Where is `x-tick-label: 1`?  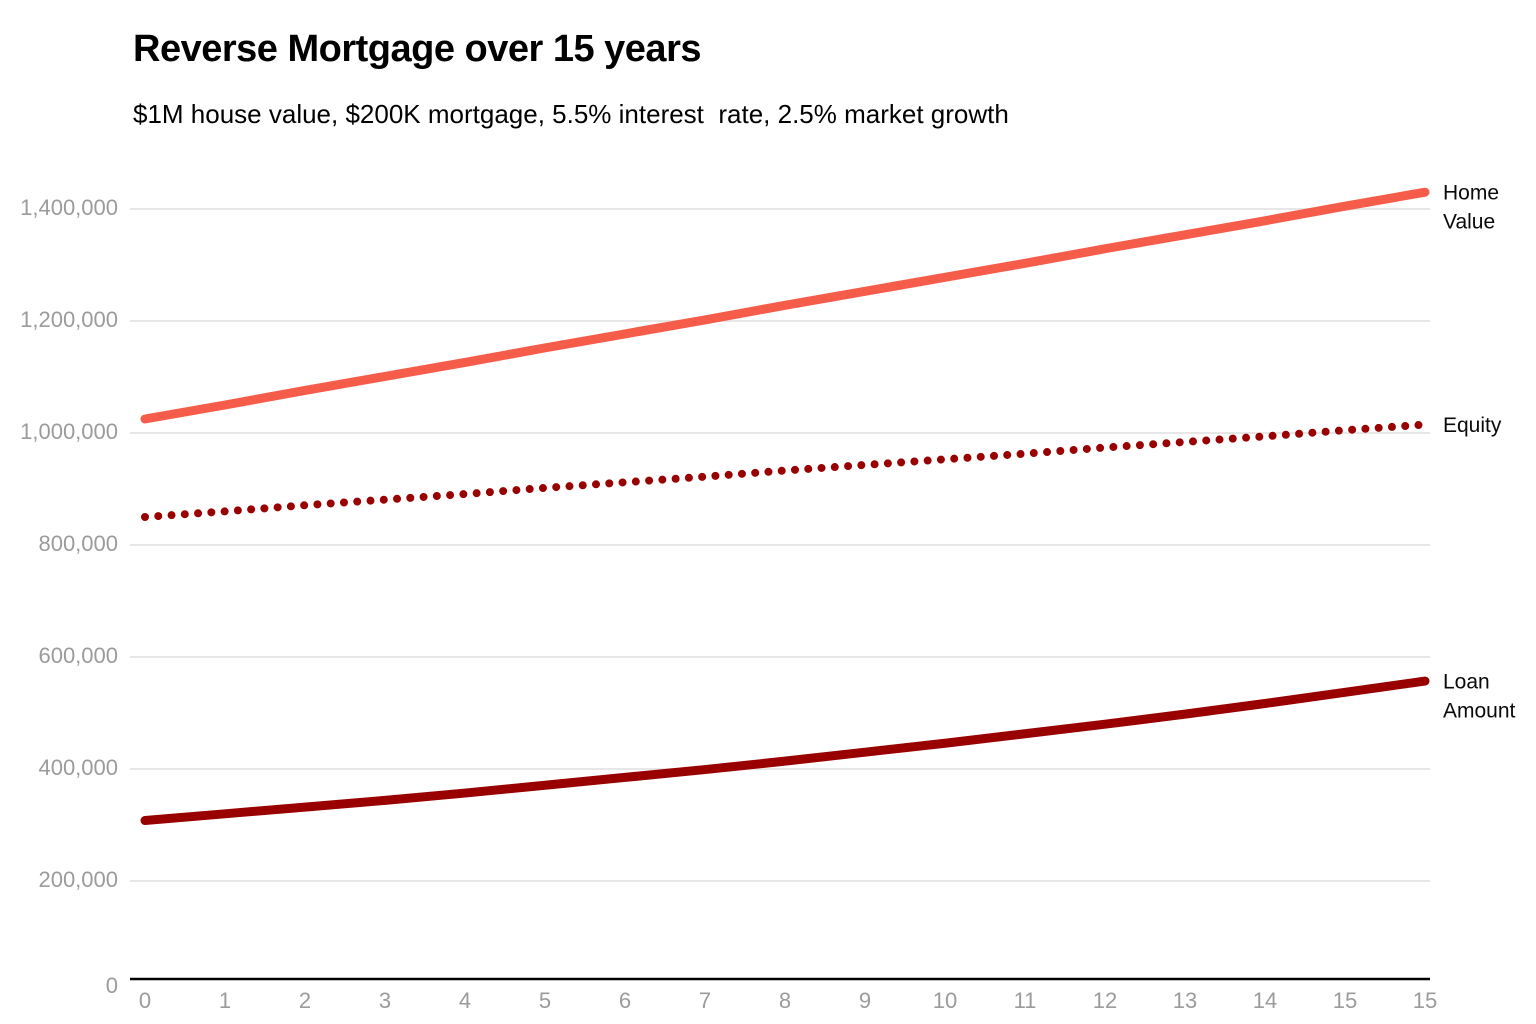
x-tick-label: 1 is located at coordinates (225, 1000).